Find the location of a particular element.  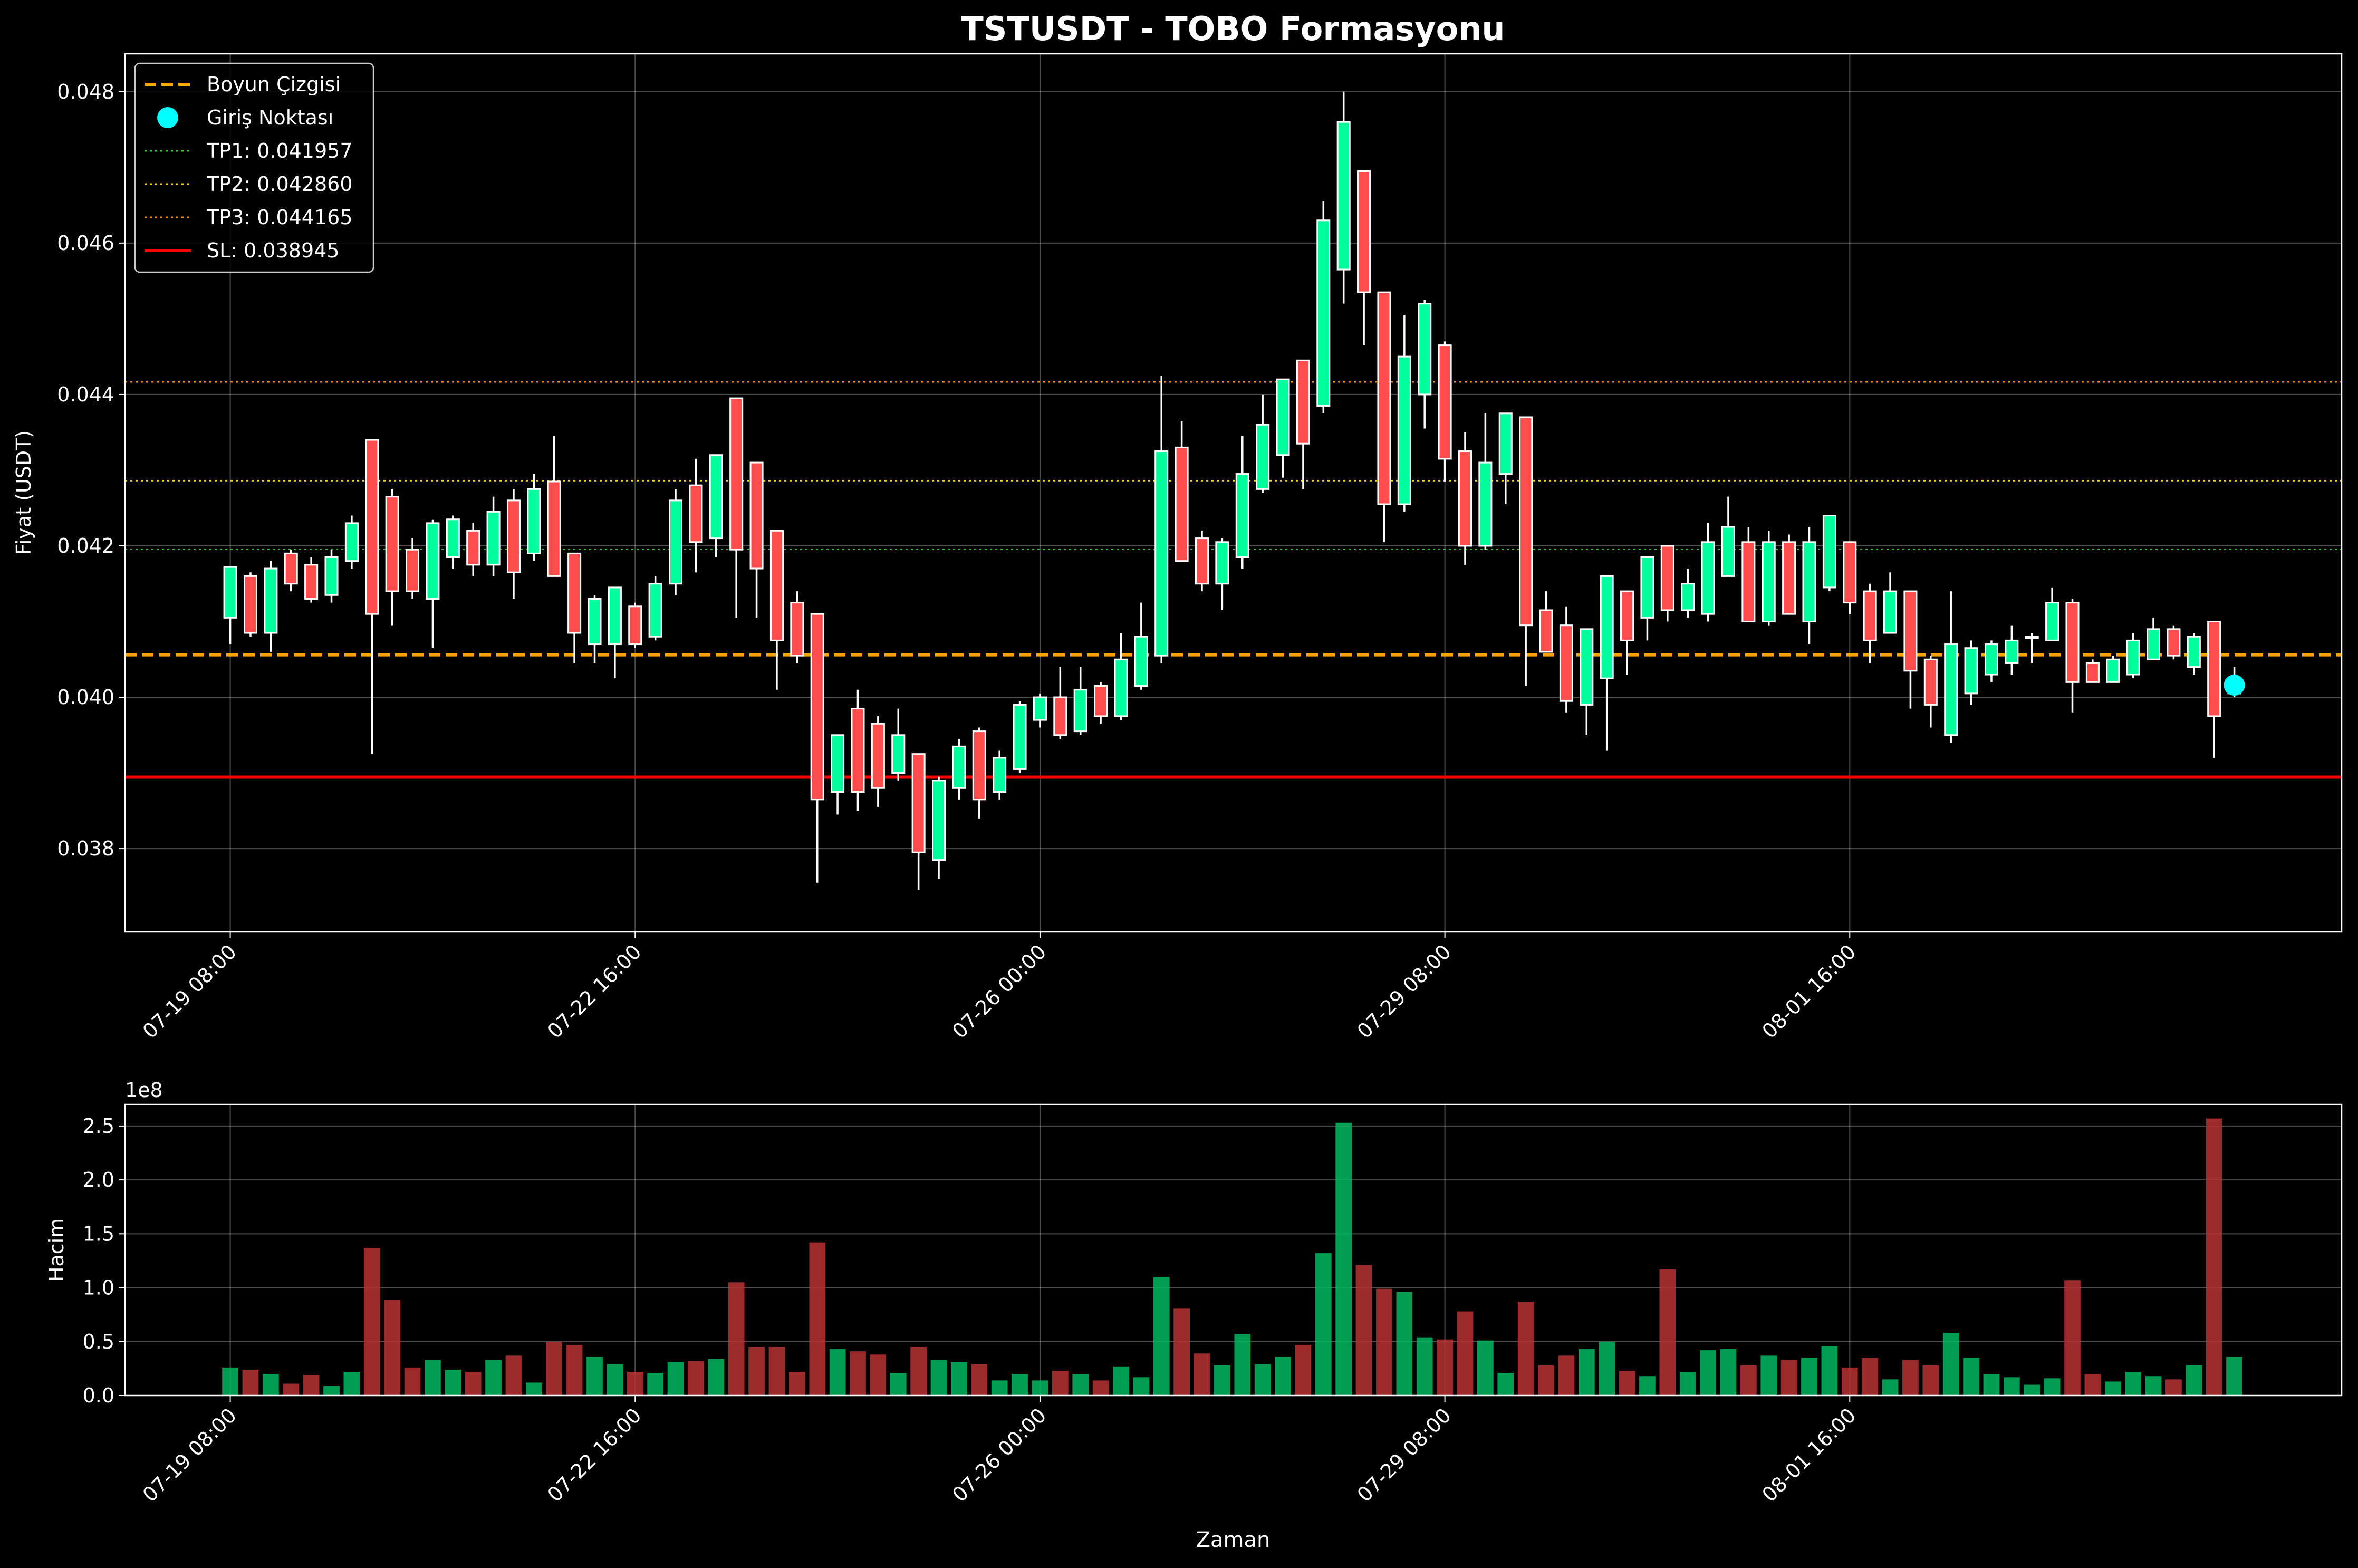

legend-entry-label: SL: 0.038945 is located at coordinates (274, 251).